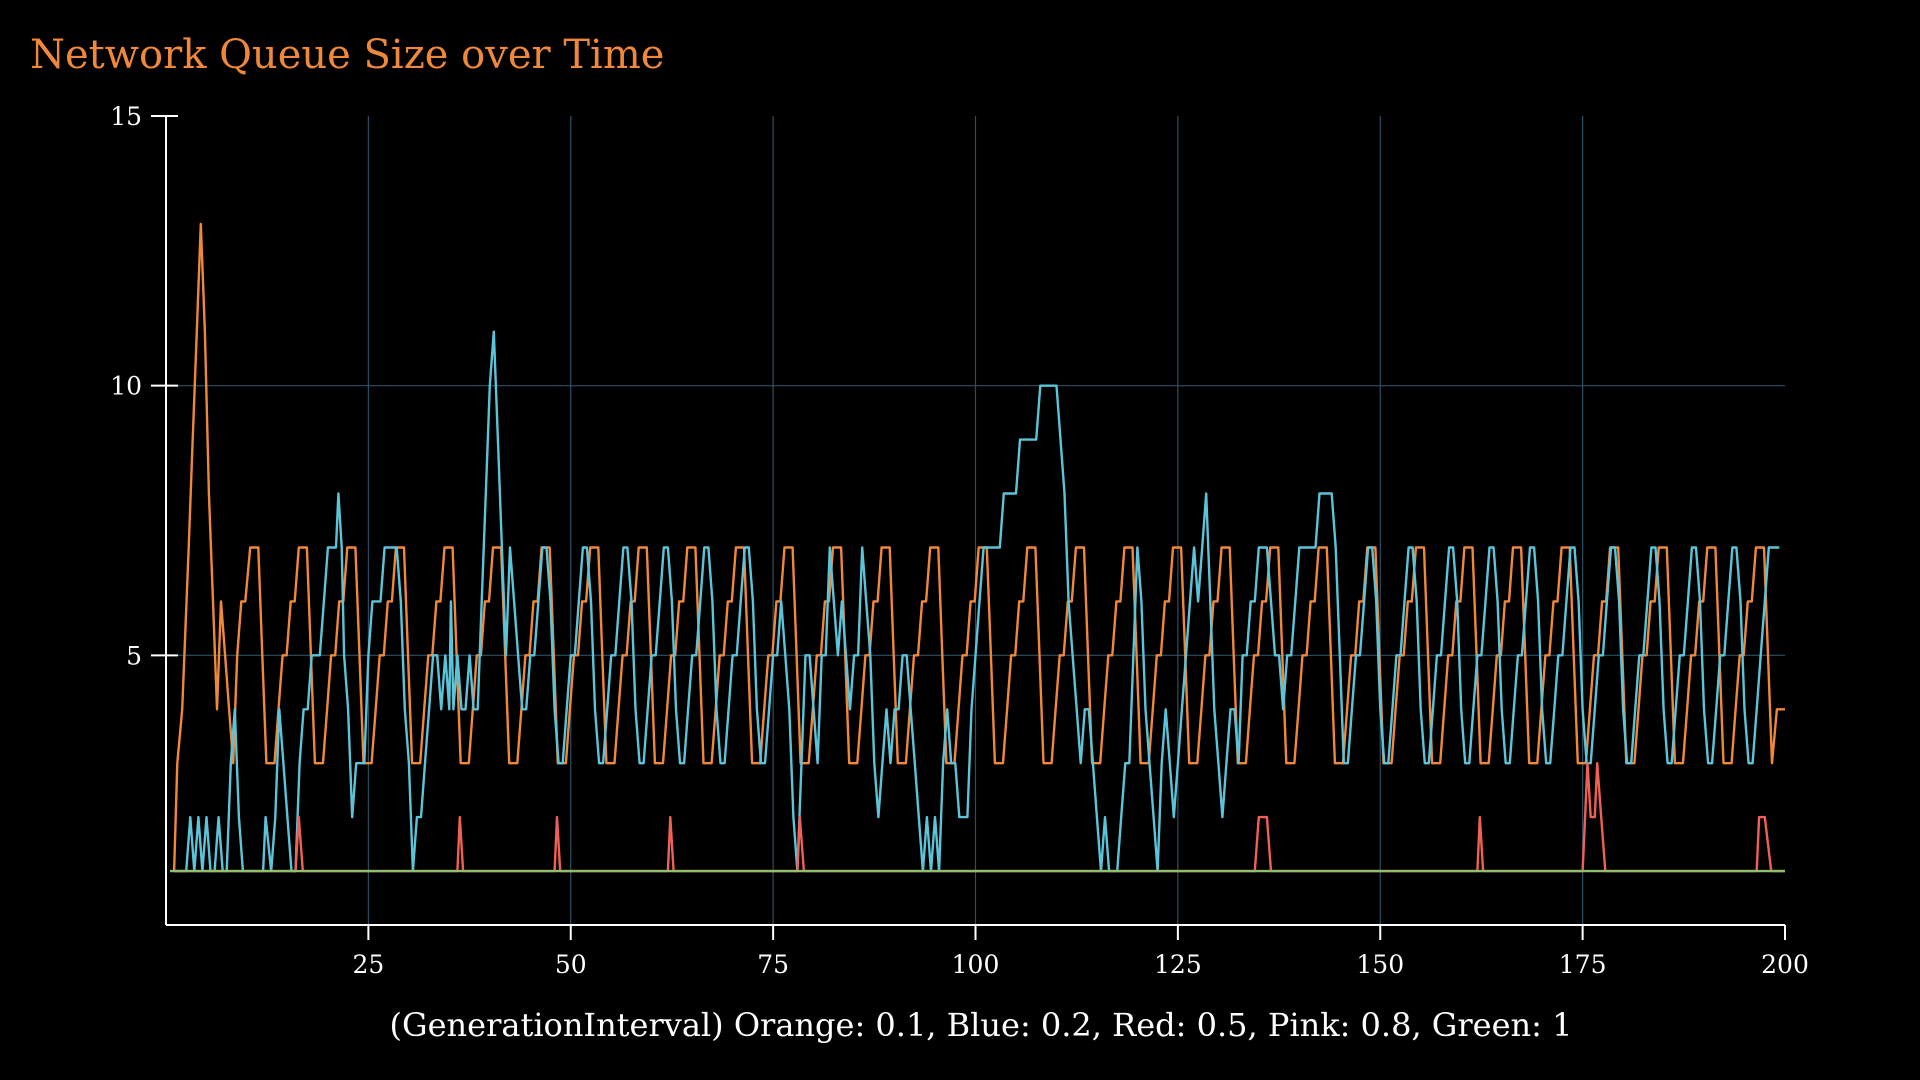 This screenshot has height=1080, width=1920. I want to click on chart-title: Network Queue Size over Time, so click(347, 55).